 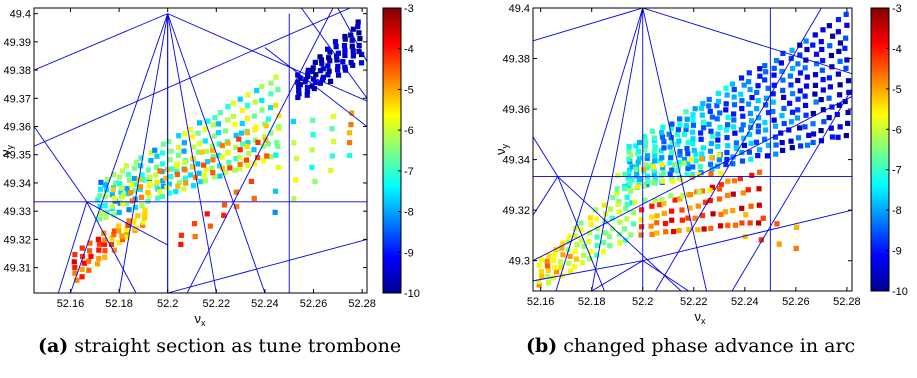 What do you see at coordinates (409, 172) in the screenshot?
I see `colorbar-tick-label: -7` at bounding box center [409, 172].